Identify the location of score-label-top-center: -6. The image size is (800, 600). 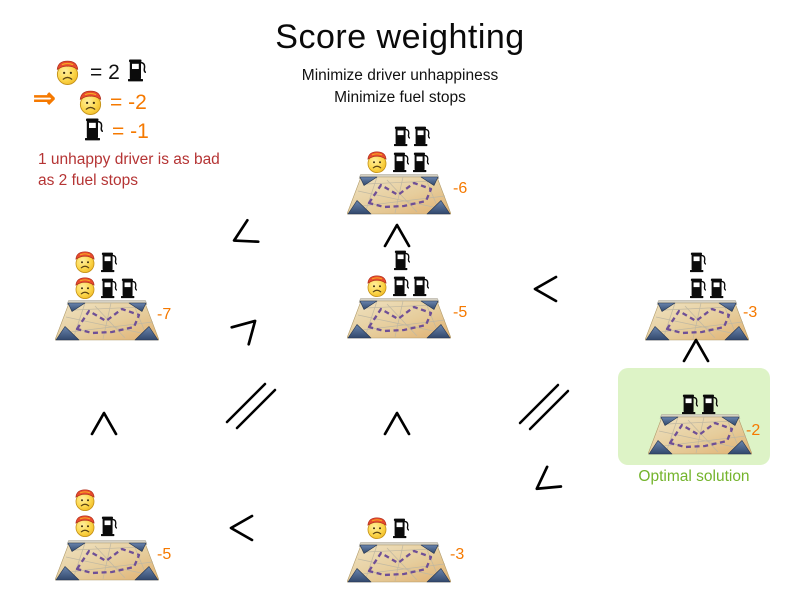
(460, 188).